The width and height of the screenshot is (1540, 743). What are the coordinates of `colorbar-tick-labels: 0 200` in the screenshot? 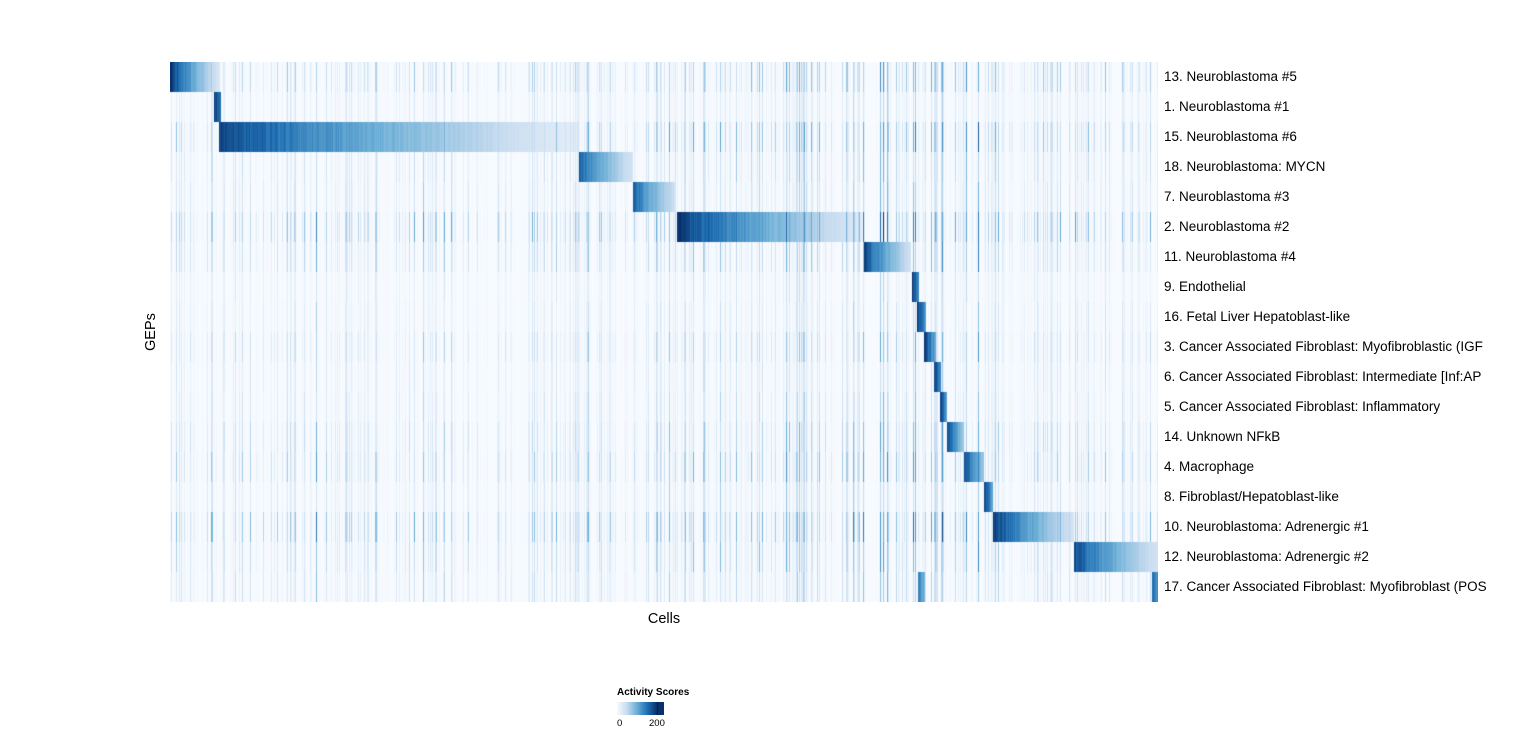 It's located at (641, 724).